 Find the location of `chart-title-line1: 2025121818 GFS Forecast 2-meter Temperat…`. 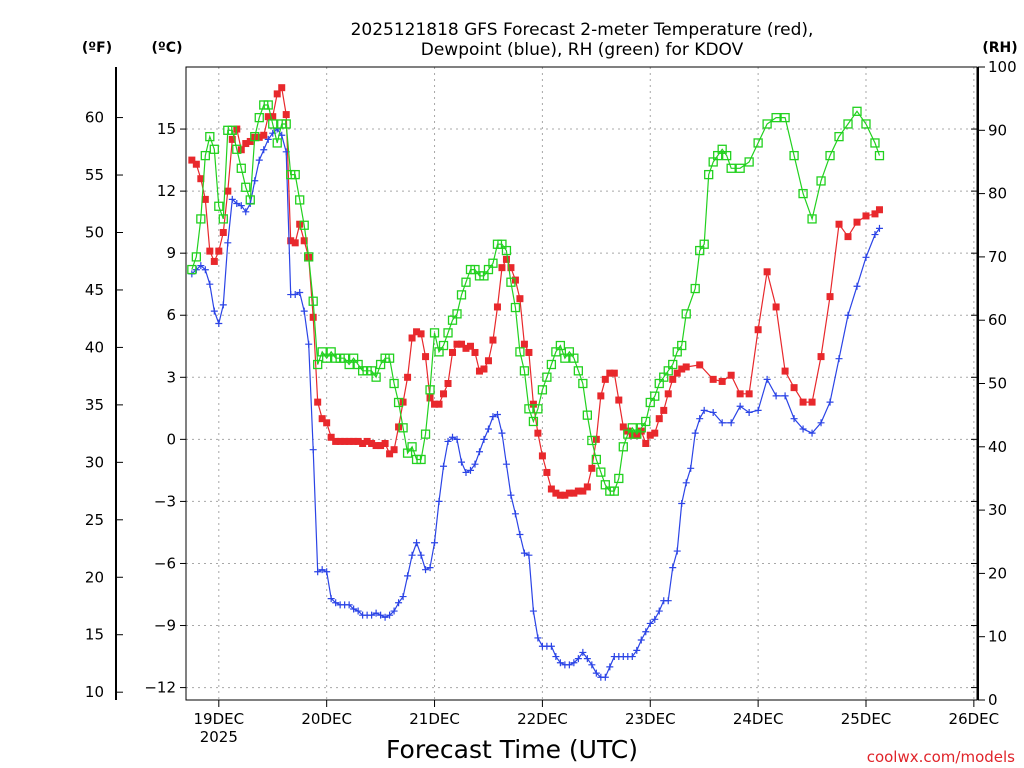

chart-title-line1: 2025121818 GFS Forecast 2-meter Temperat… is located at coordinates (582, 30).